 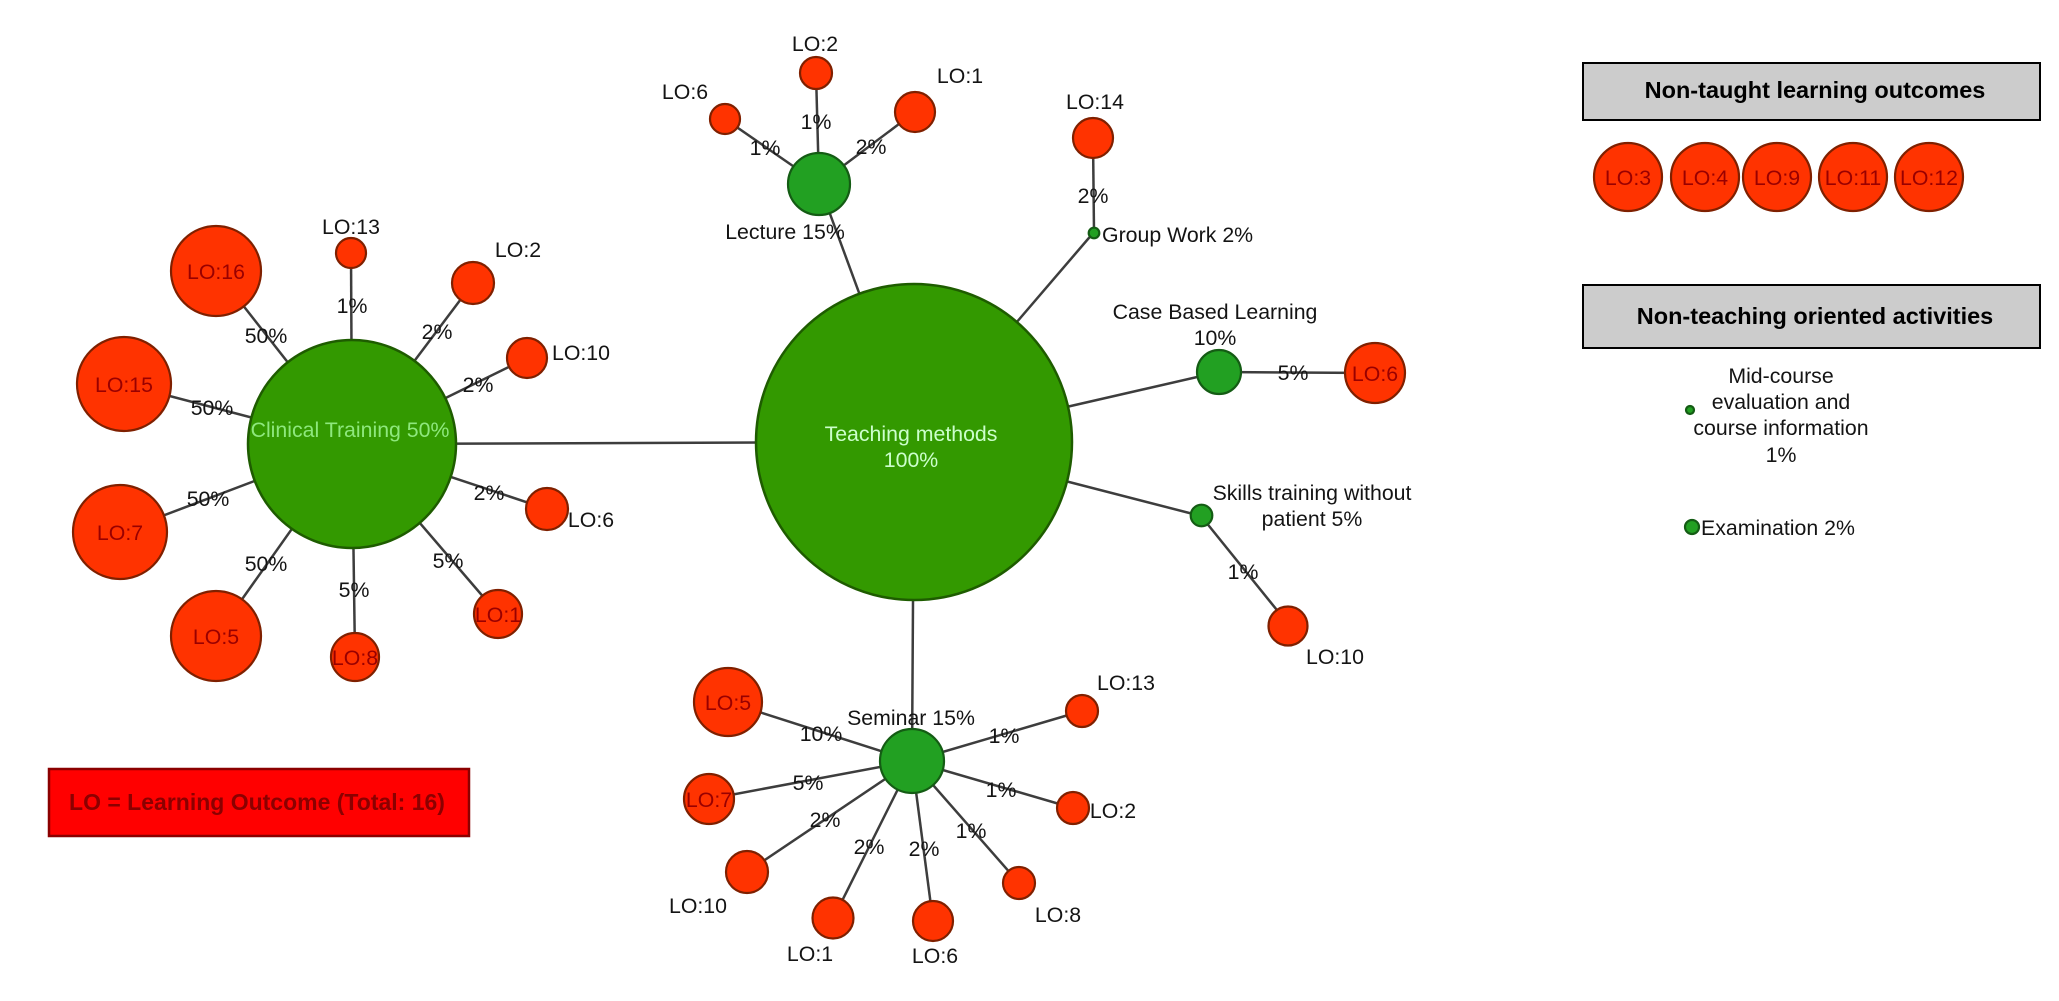 What do you see at coordinates (1815, 316) in the screenshot?
I see `svg-text:Non-teaching oriented activiti: Non-teaching oriented activities` at bounding box center [1815, 316].